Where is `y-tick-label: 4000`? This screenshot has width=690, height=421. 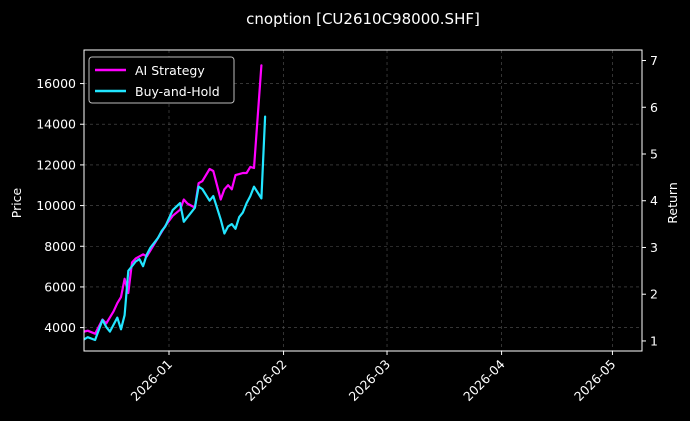
y-tick-label: 4000 is located at coordinates (60, 327).